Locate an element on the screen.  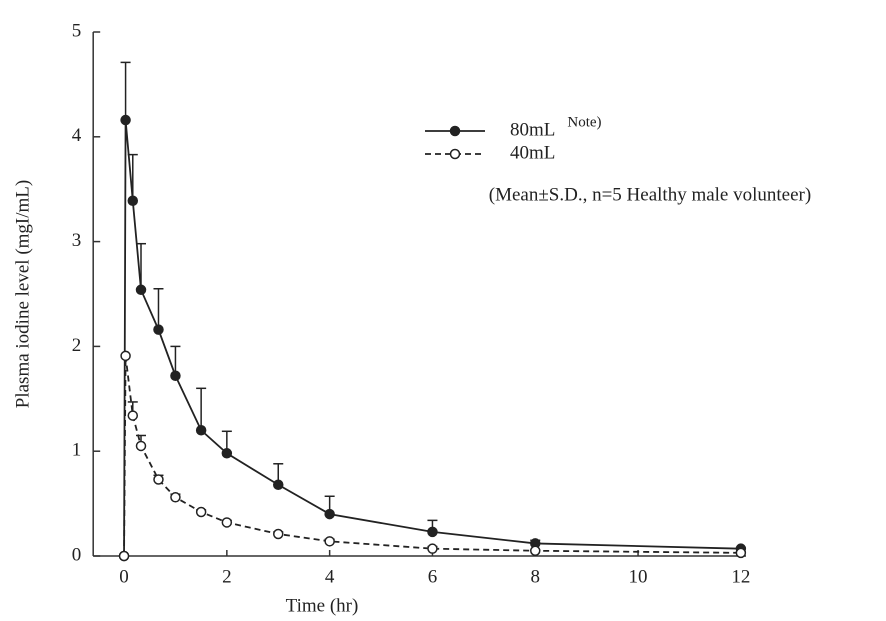
y-tick-label: 2 is located at coordinates (77, 345).